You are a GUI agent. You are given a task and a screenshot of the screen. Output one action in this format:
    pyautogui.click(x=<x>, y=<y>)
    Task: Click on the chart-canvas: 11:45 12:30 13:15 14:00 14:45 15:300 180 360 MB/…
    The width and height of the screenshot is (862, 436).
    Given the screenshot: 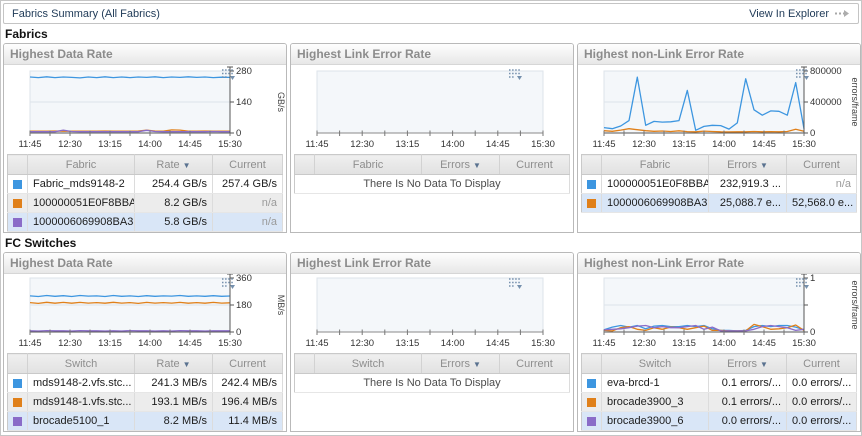 What is the action you would take?
    pyautogui.click(x=145, y=313)
    